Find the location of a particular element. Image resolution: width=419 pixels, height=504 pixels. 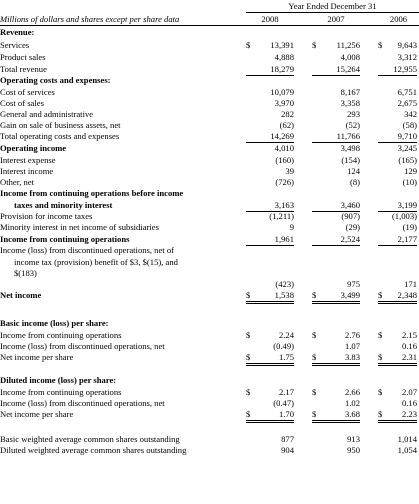

value: 1.75 is located at coordinates (286, 357).